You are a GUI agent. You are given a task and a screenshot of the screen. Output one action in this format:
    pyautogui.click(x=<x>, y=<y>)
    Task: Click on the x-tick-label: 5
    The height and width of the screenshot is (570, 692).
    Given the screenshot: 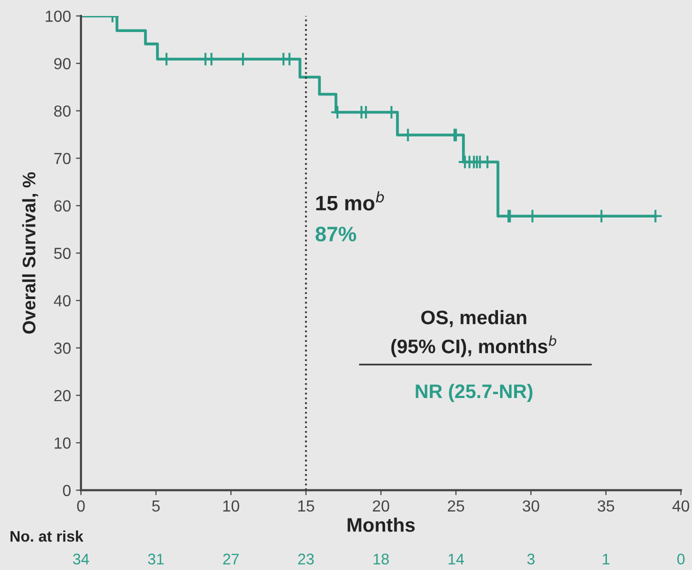 What is the action you would take?
    pyautogui.click(x=156, y=506)
    